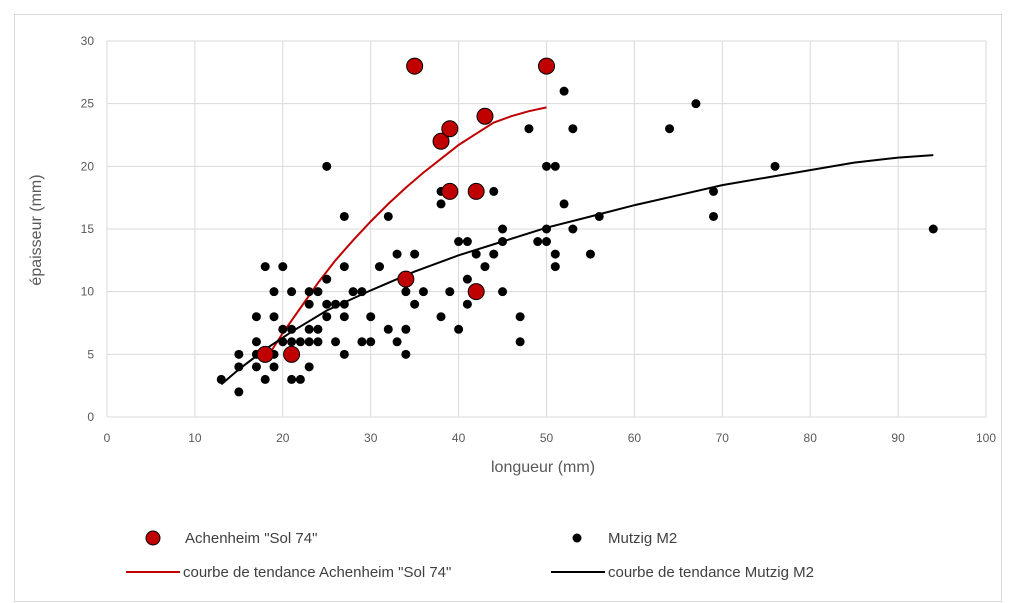  I want to click on x-axis-title: longueur (mm), so click(543, 467).